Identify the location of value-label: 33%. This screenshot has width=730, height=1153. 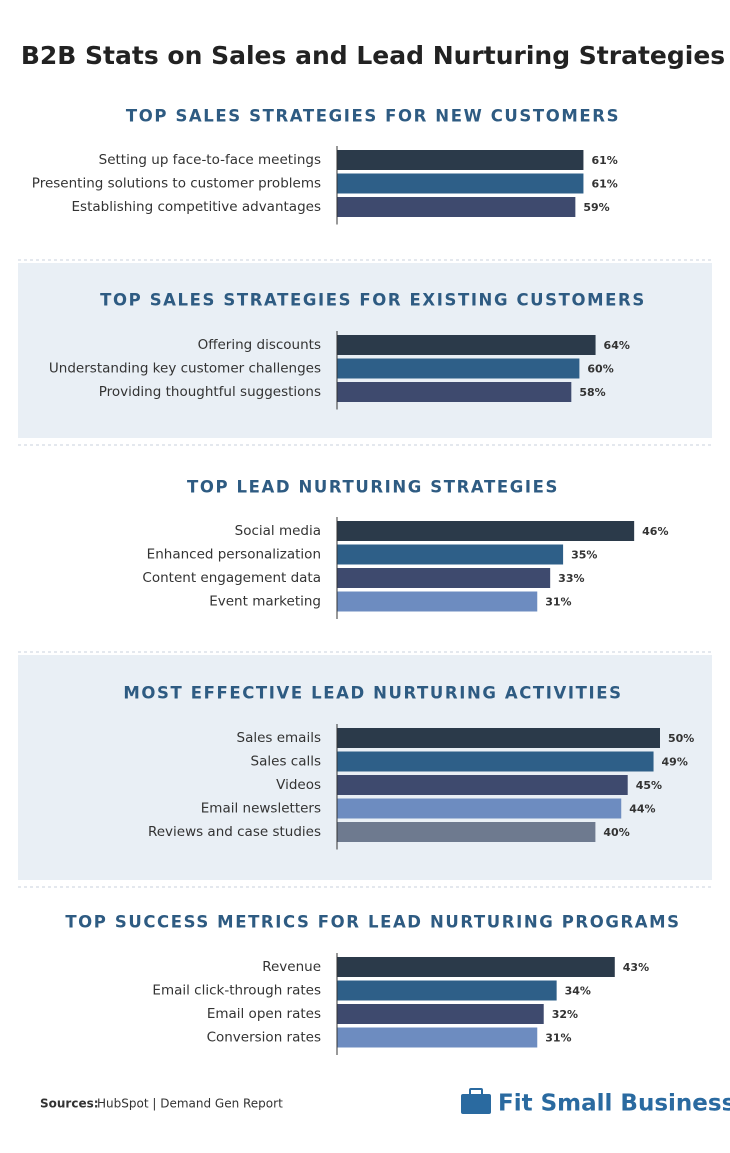
(571, 578).